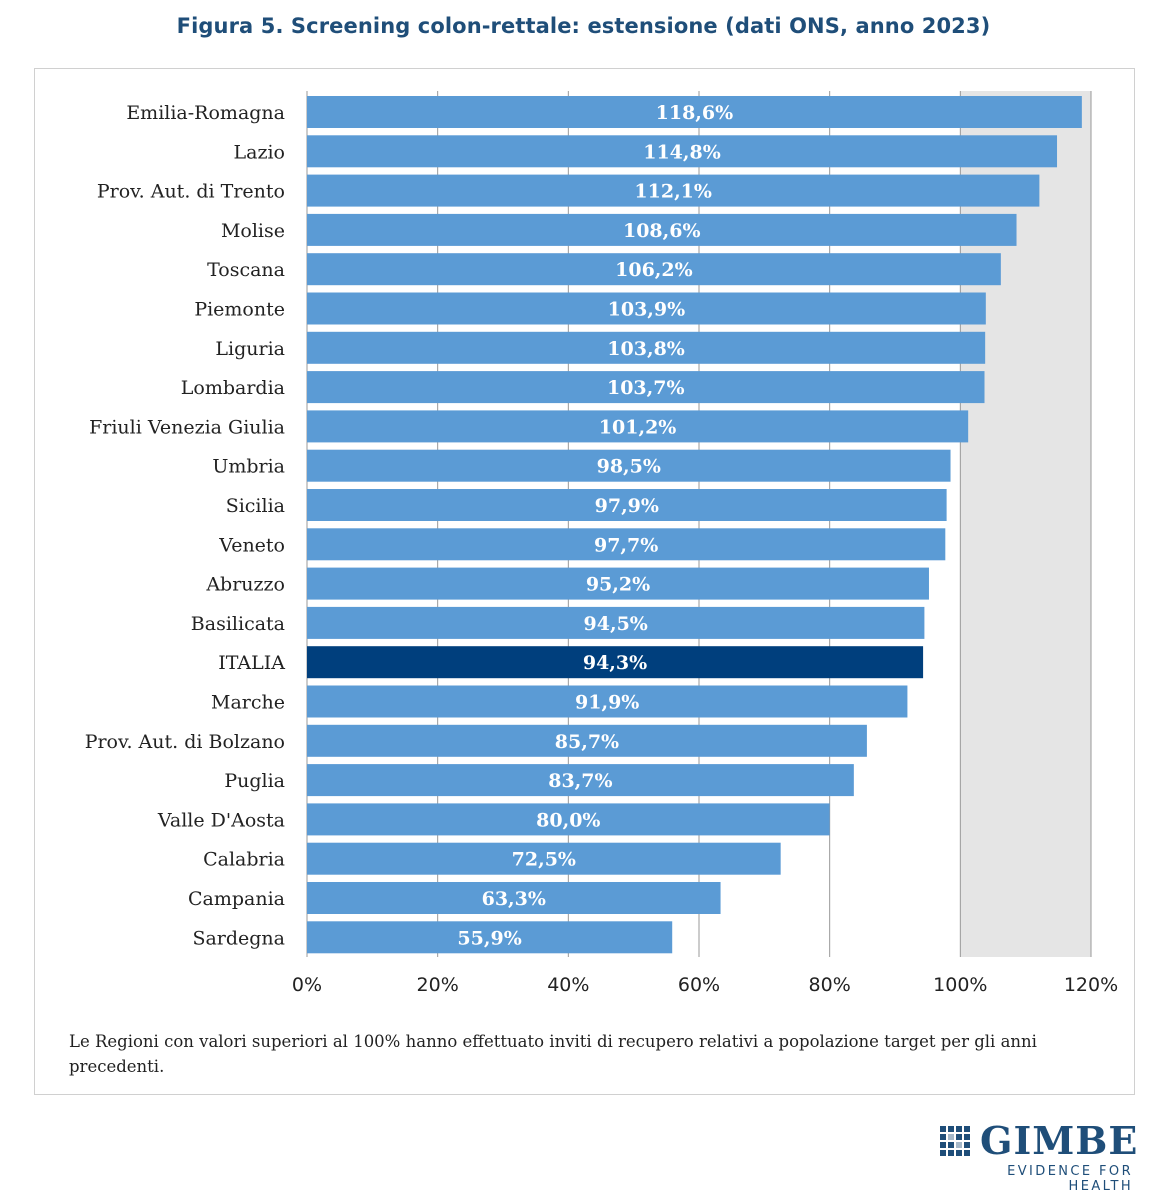 This screenshot has height=1203, width=1167. Describe the element at coordinates (1059, 1140) in the screenshot. I see `logo-name: GIMBE` at that location.